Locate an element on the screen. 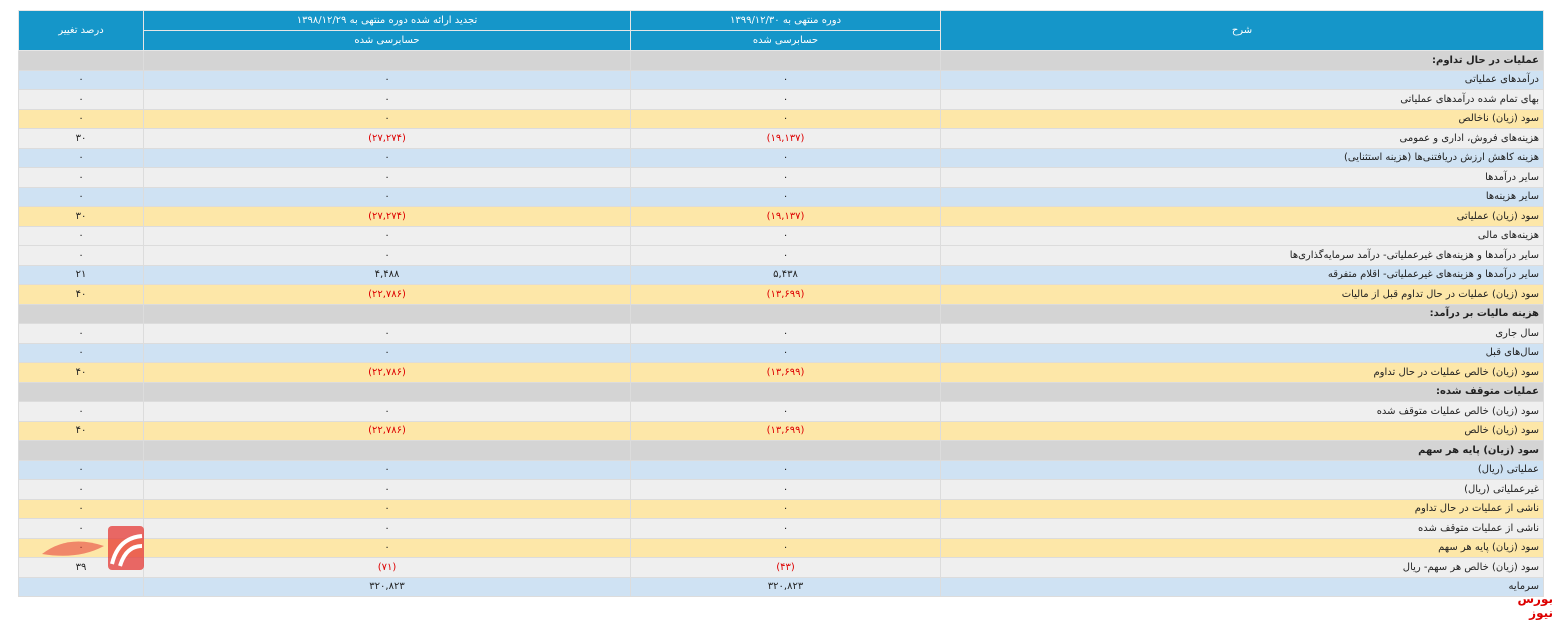 This screenshot has width=1553, height=620. row-label: سود (زیان) پایه هر سهم is located at coordinates (1242, 547).